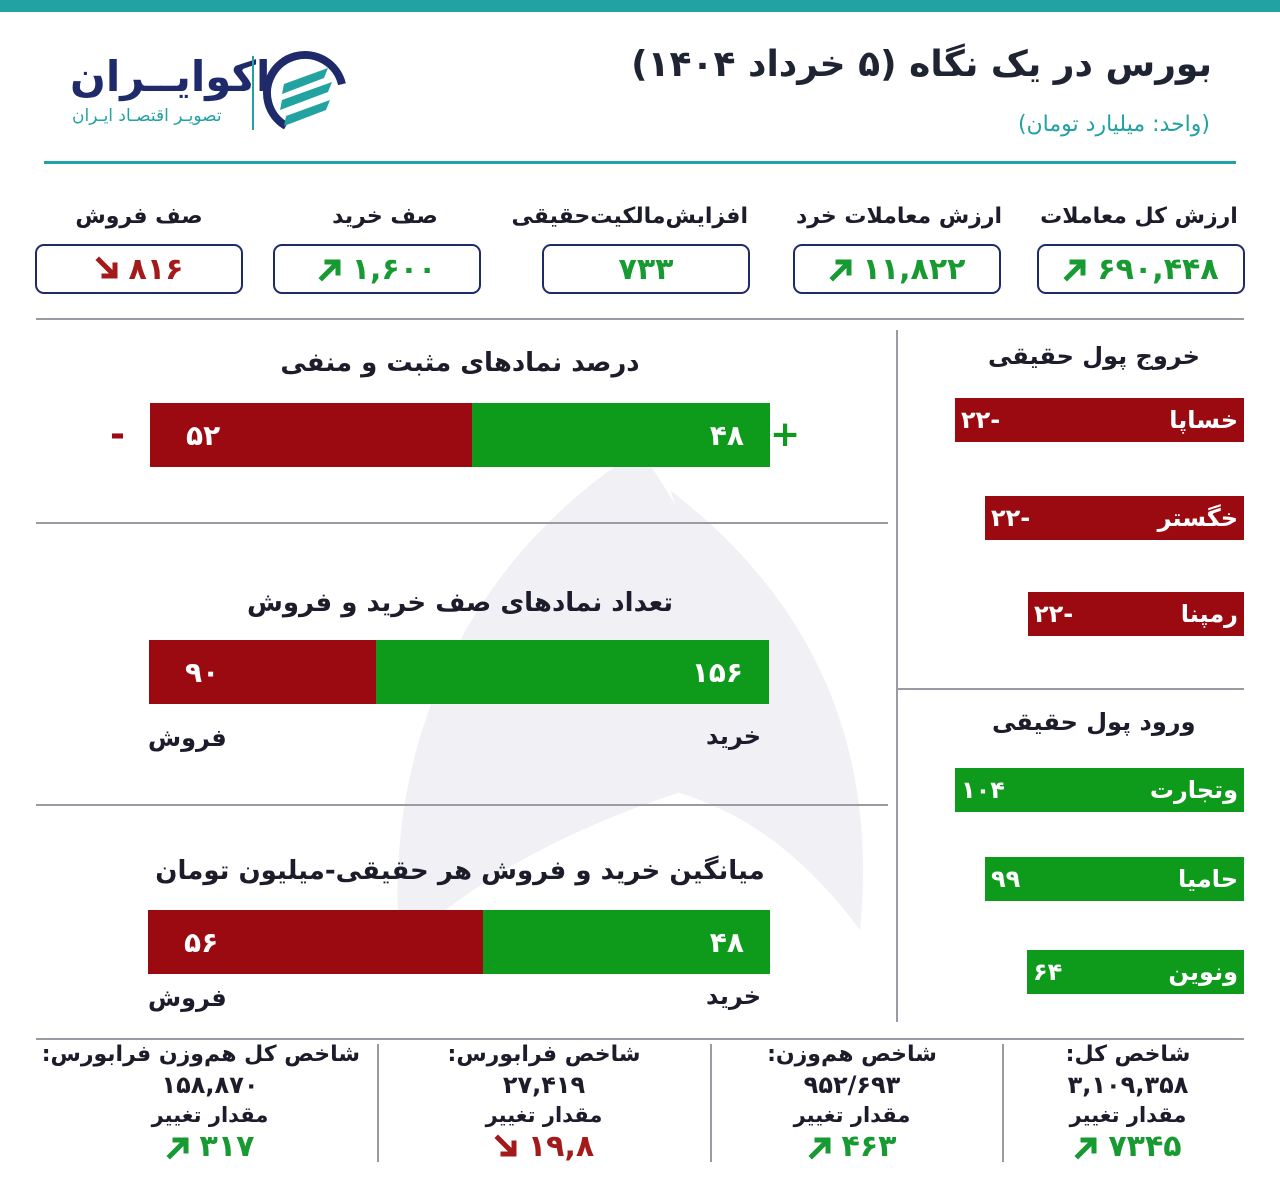 The image size is (1280, 1180). I want to click on stat-box-retail-value: ۱۱,۸۲۲, so click(897, 269).